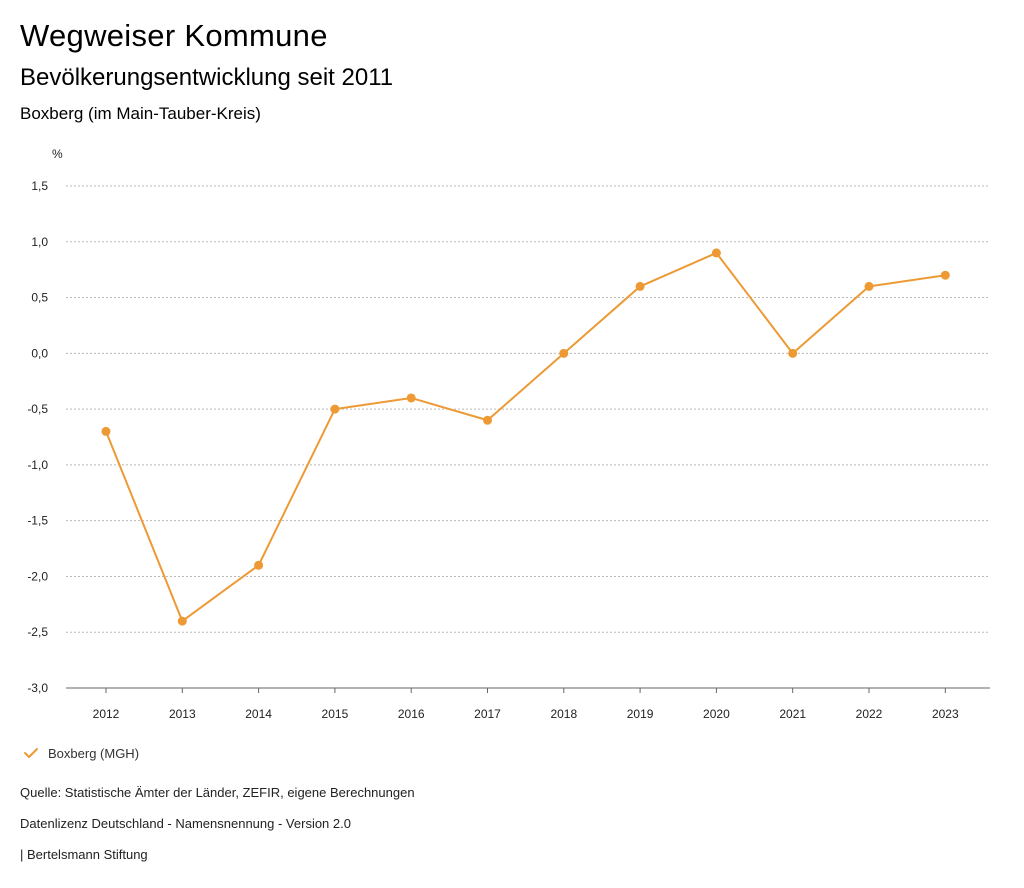 This screenshot has height=888, width=1024. I want to click on x-tick-label: 2015, so click(335, 714).